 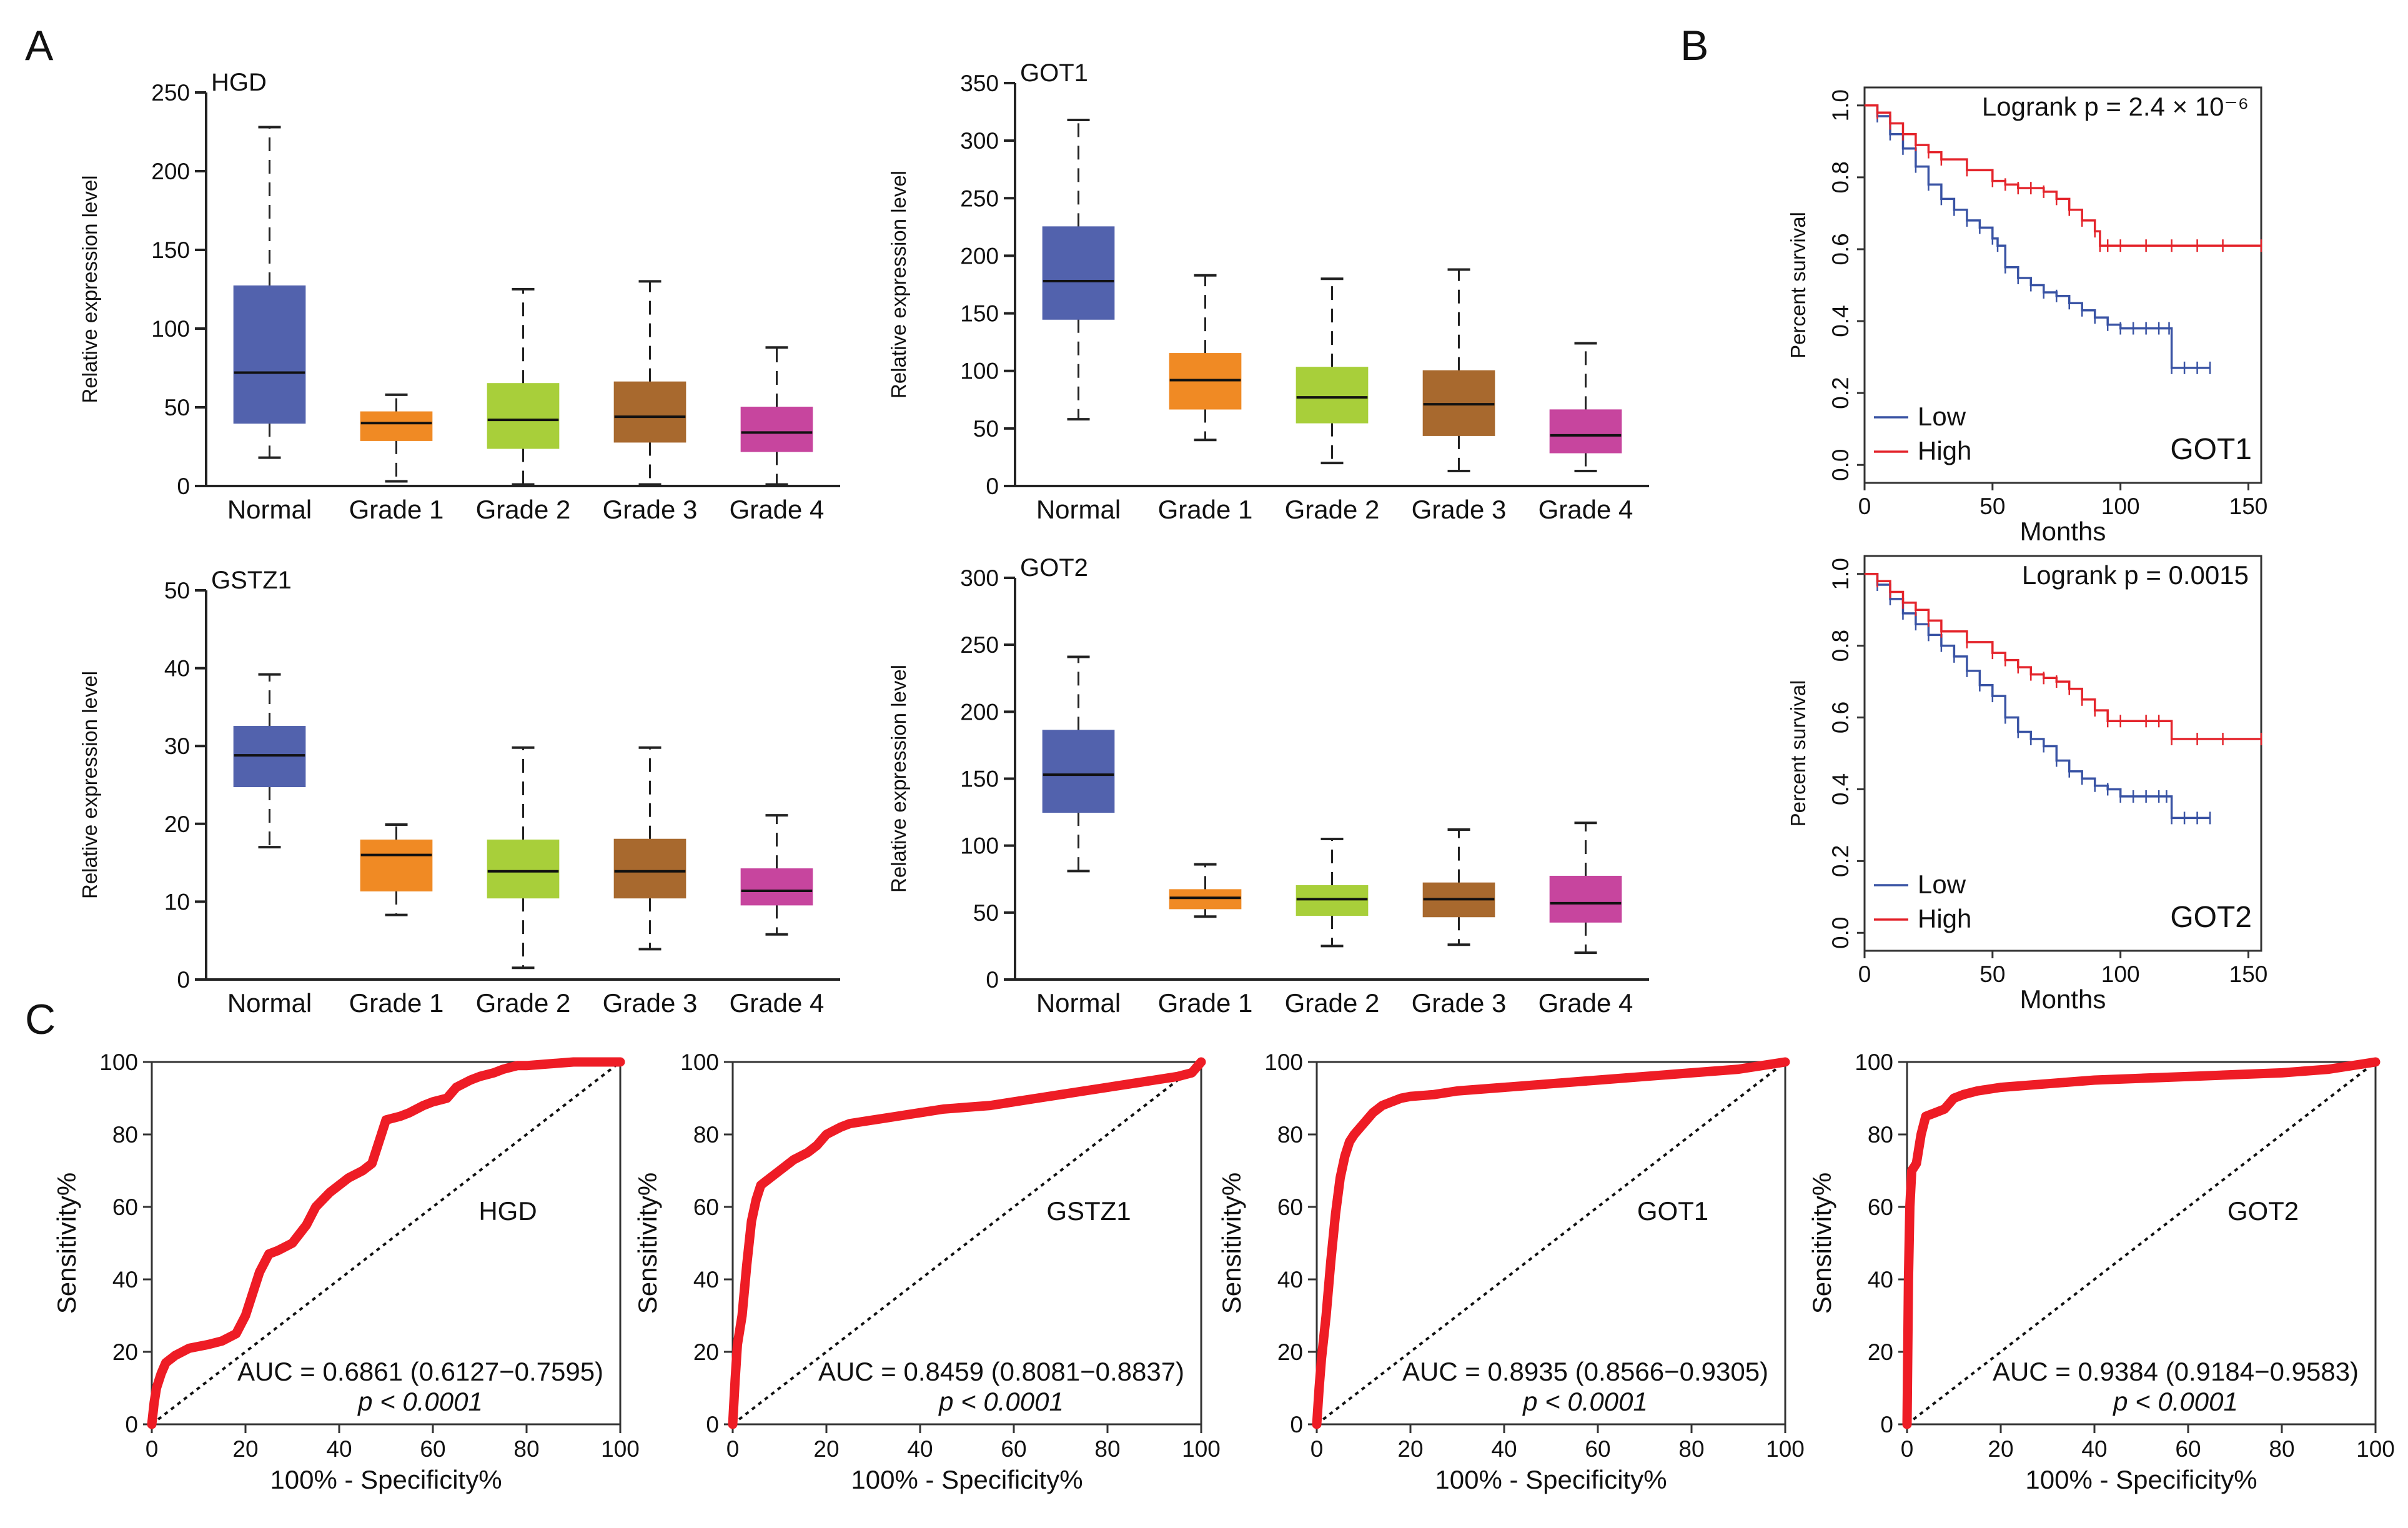 What do you see at coordinates (2115, 106) in the screenshot?
I see `logrank-stat: Logrank p = 2.4 × 10⁻⁶` at bounding box center [2115, 106].